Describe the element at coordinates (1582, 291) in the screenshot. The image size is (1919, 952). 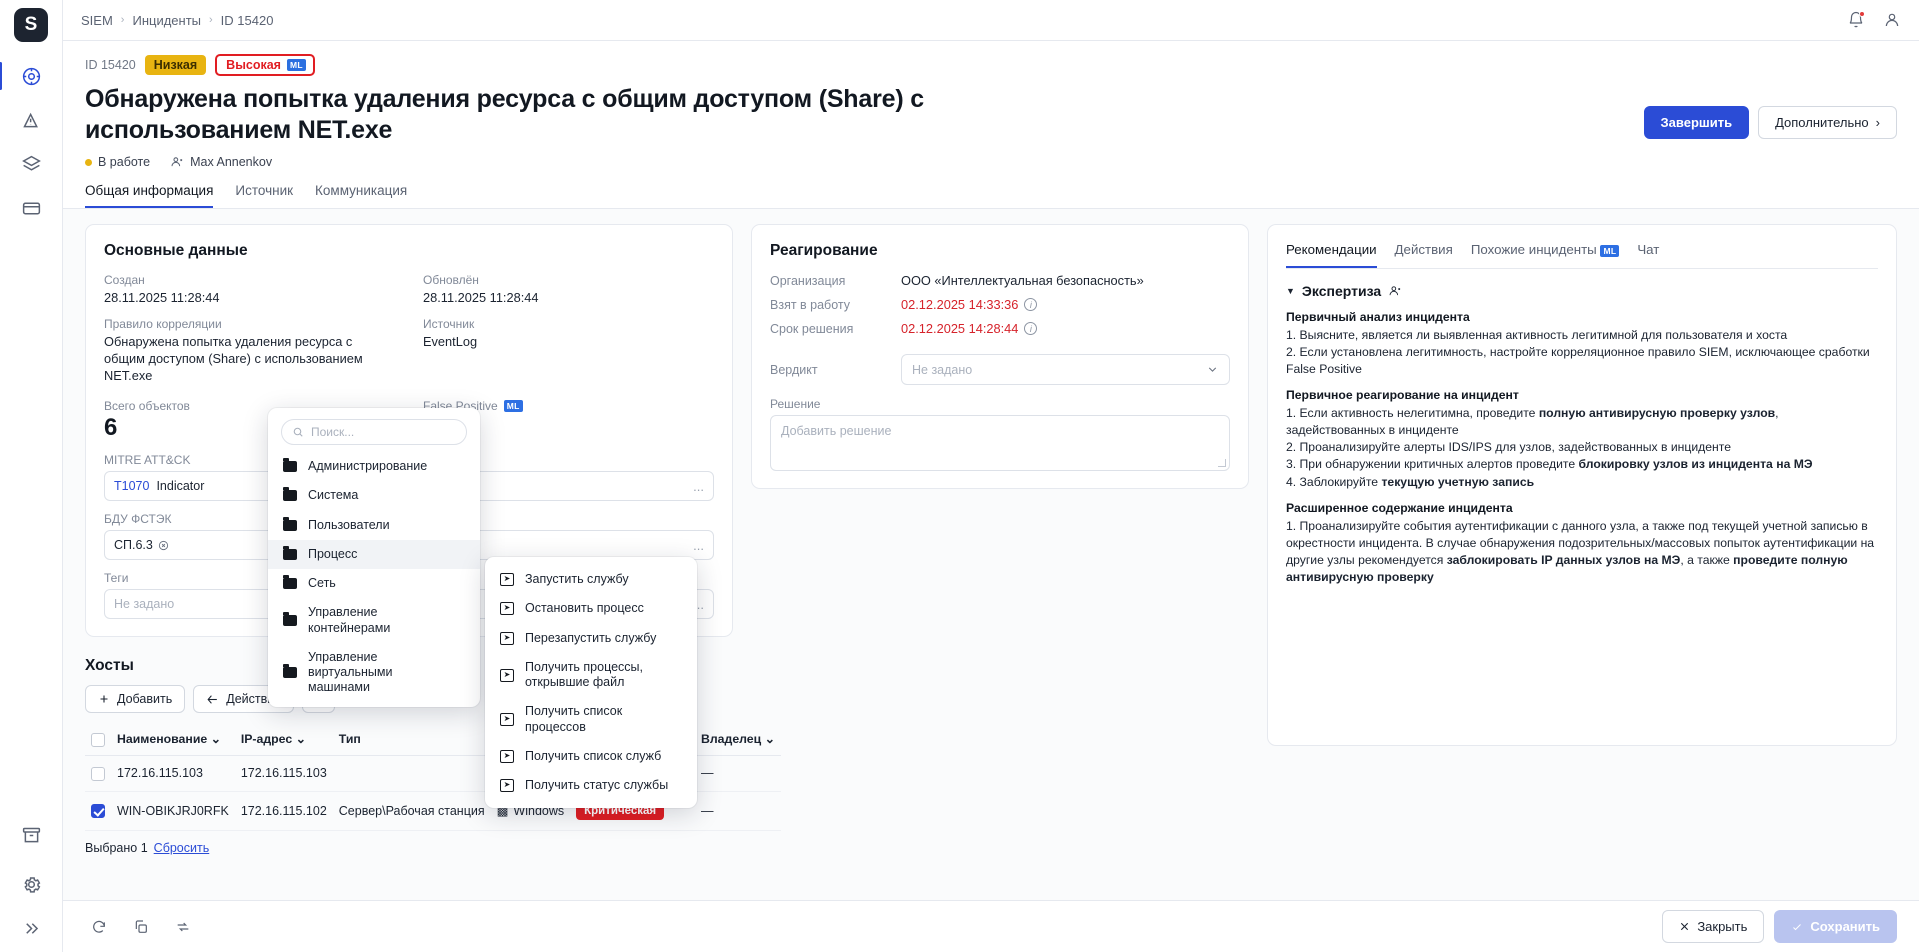
I see `expertise-header: ▼ Экспертиза` at that location.